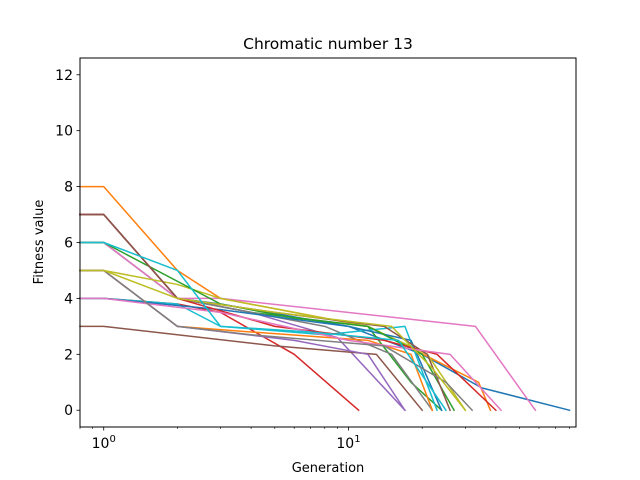  I want to click on x-axis-label: Generation, so click(328, 468).